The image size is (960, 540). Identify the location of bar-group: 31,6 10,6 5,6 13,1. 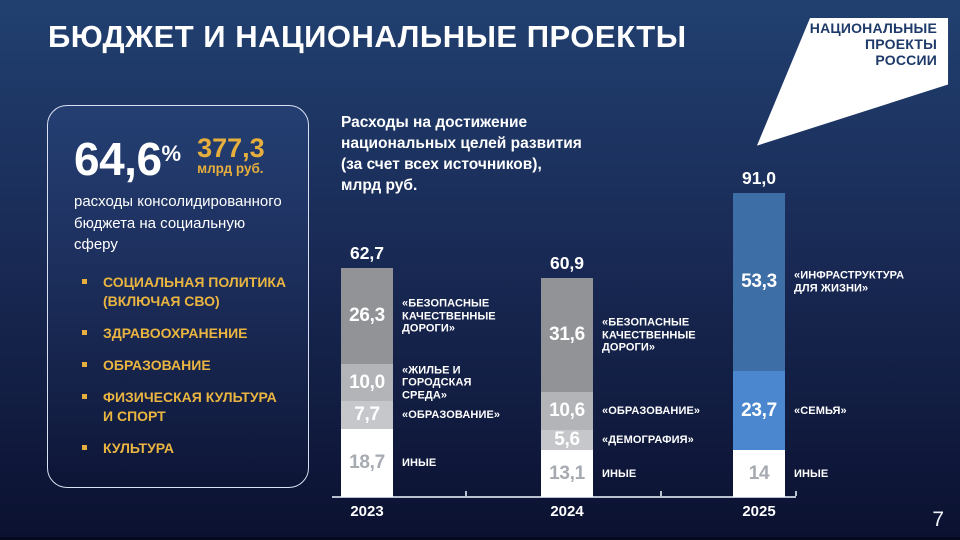
(567, 387).